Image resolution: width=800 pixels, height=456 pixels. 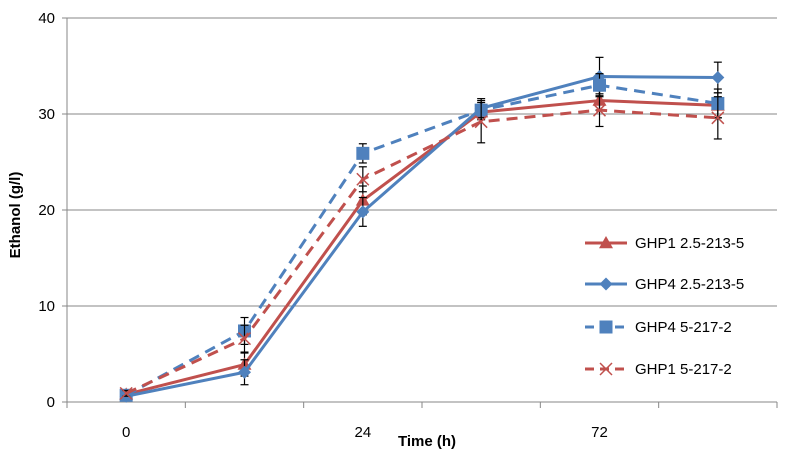 I want to click on x-tick-label-72: 72, so click(x=599, y=432).